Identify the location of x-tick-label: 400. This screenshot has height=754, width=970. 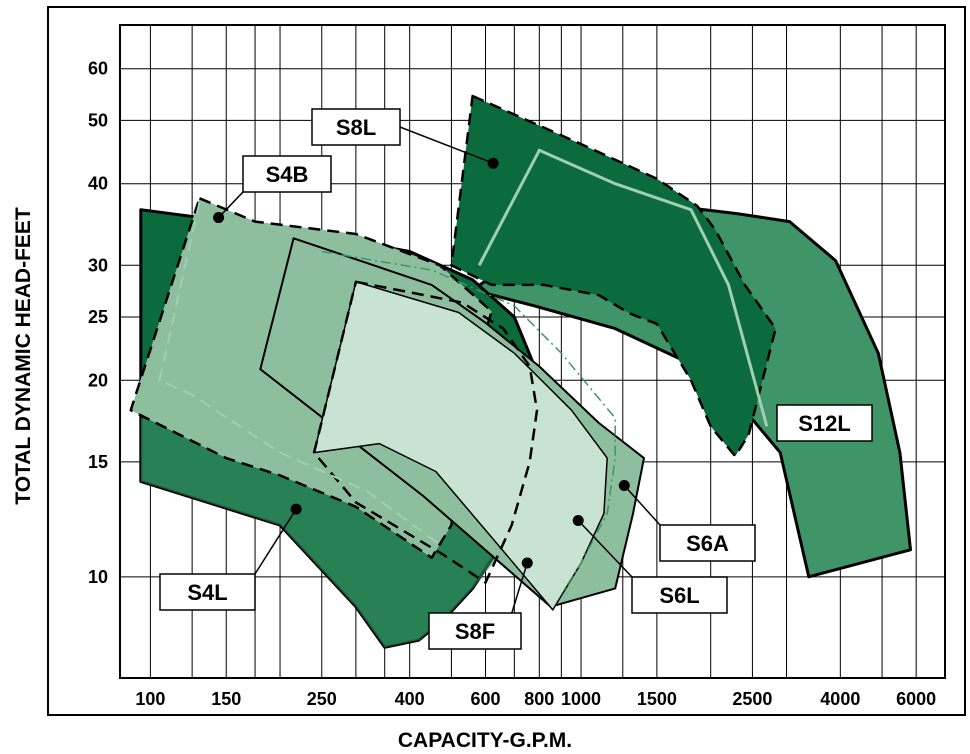
(410, 699).